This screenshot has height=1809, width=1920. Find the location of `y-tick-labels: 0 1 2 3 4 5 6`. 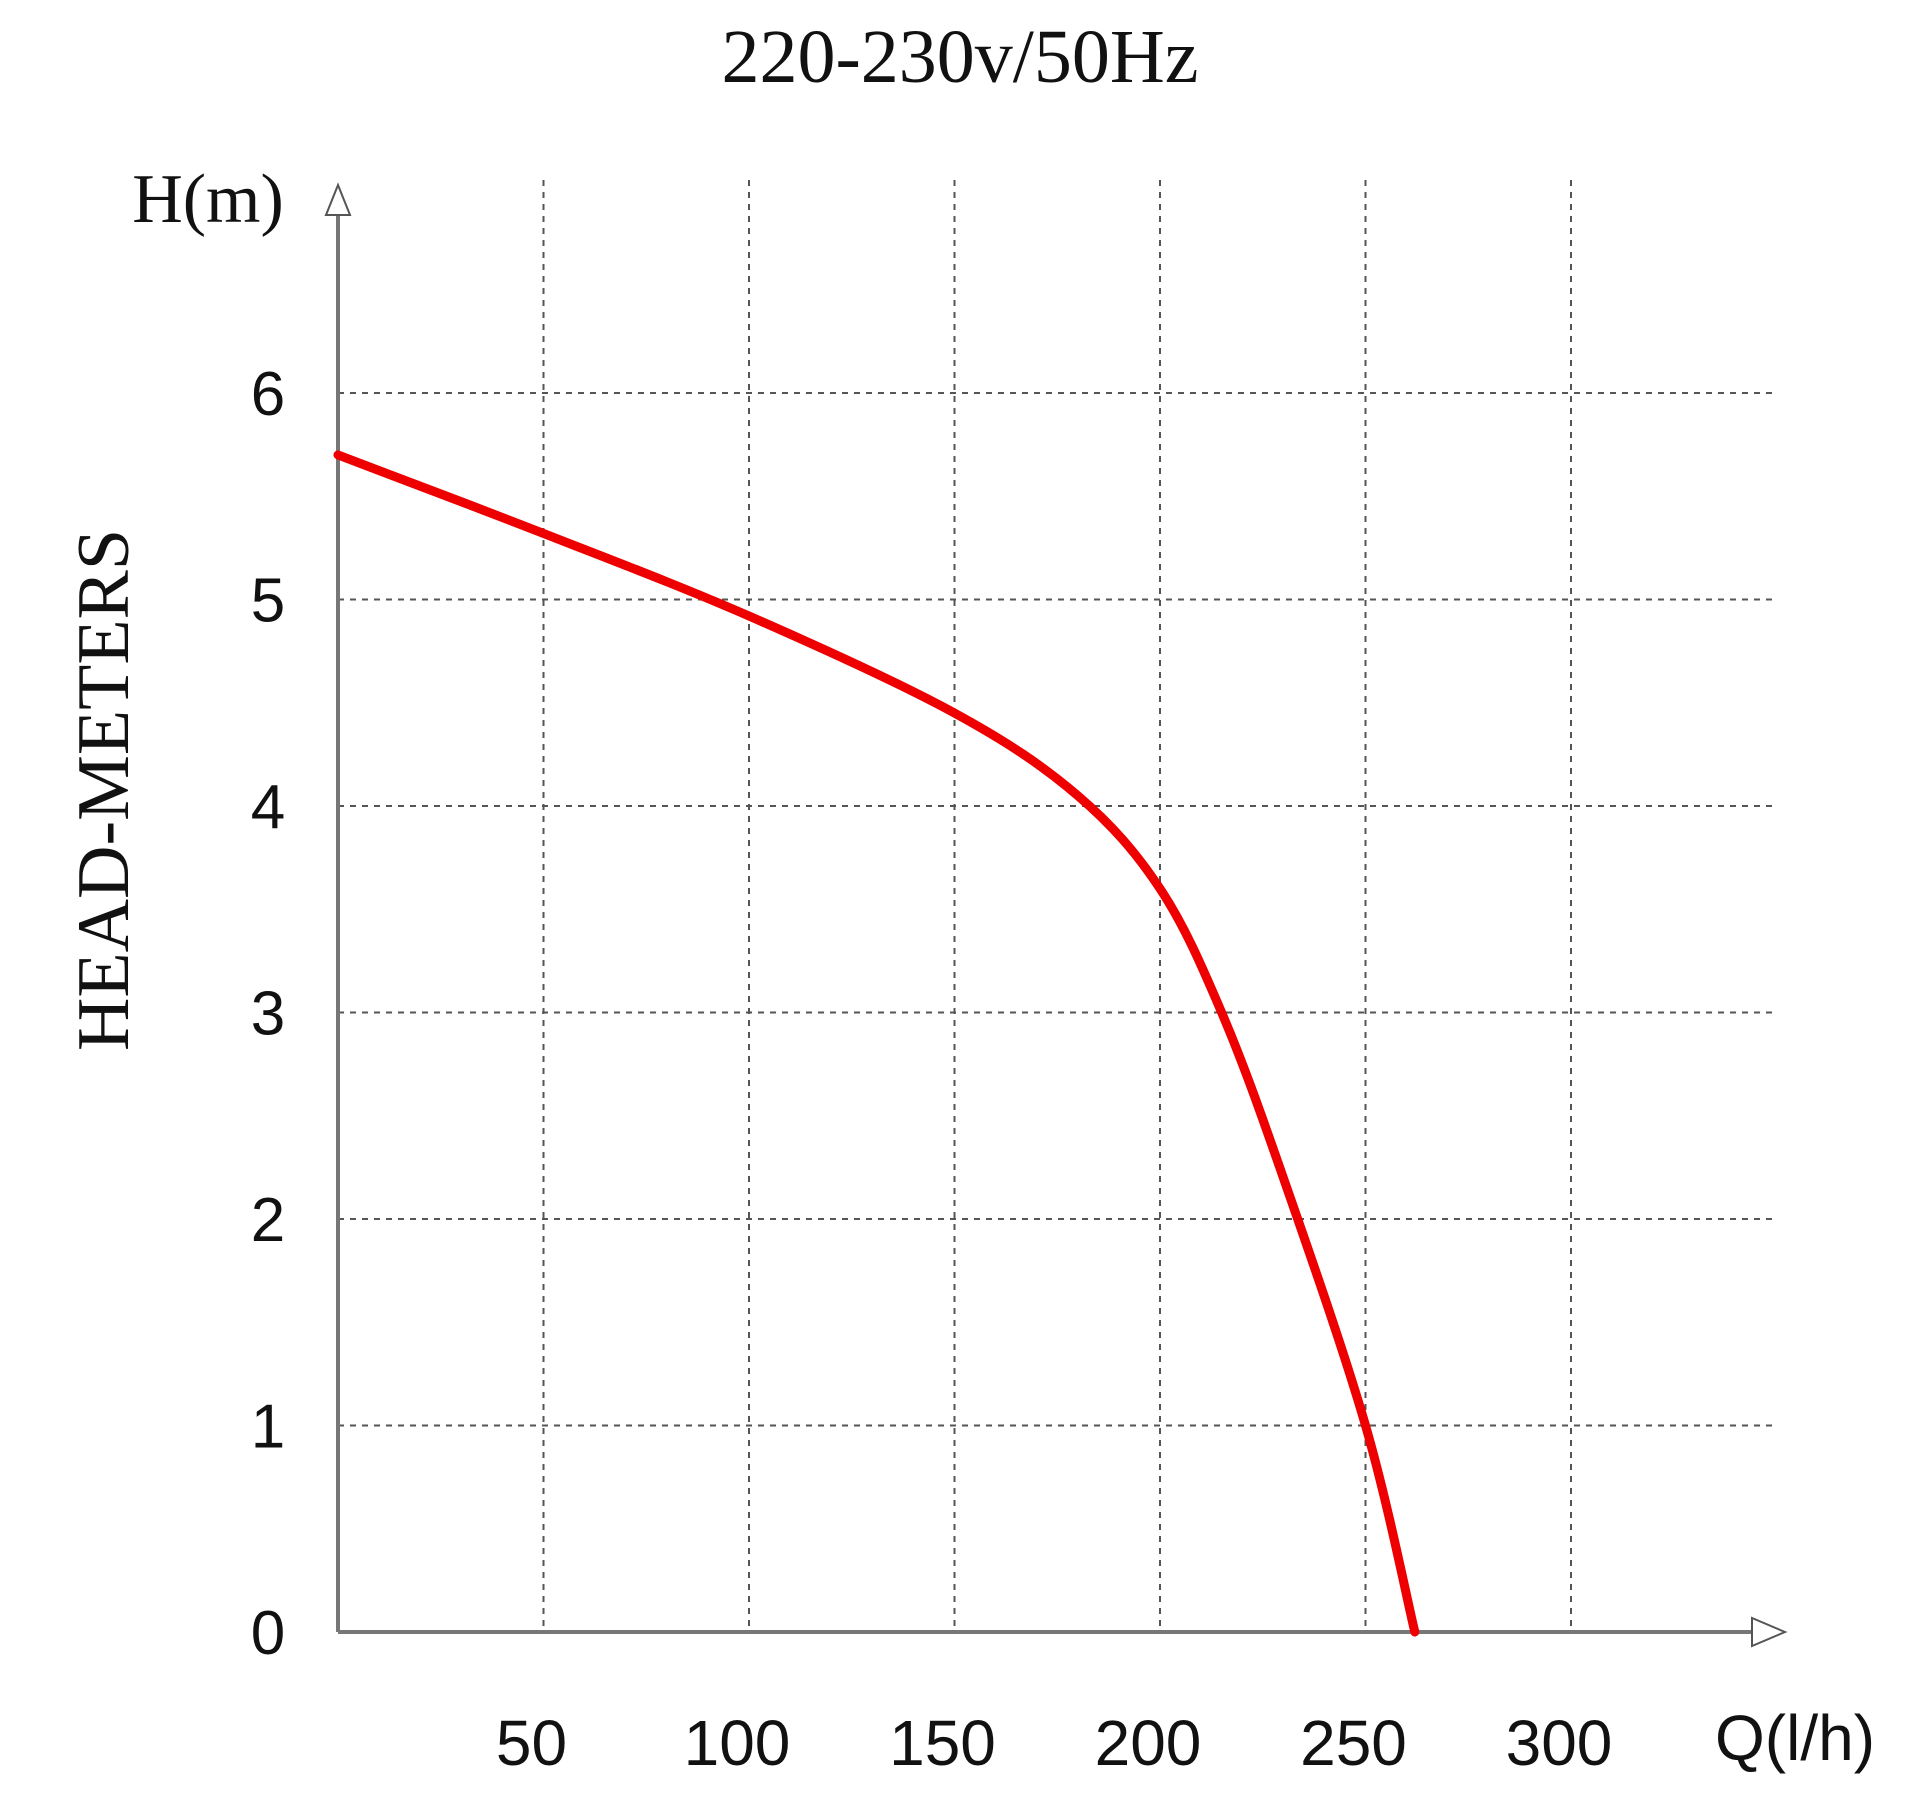

y-tick-labels: 0 1 2 3 4 5 6 is located at coordinates (268, 1014).